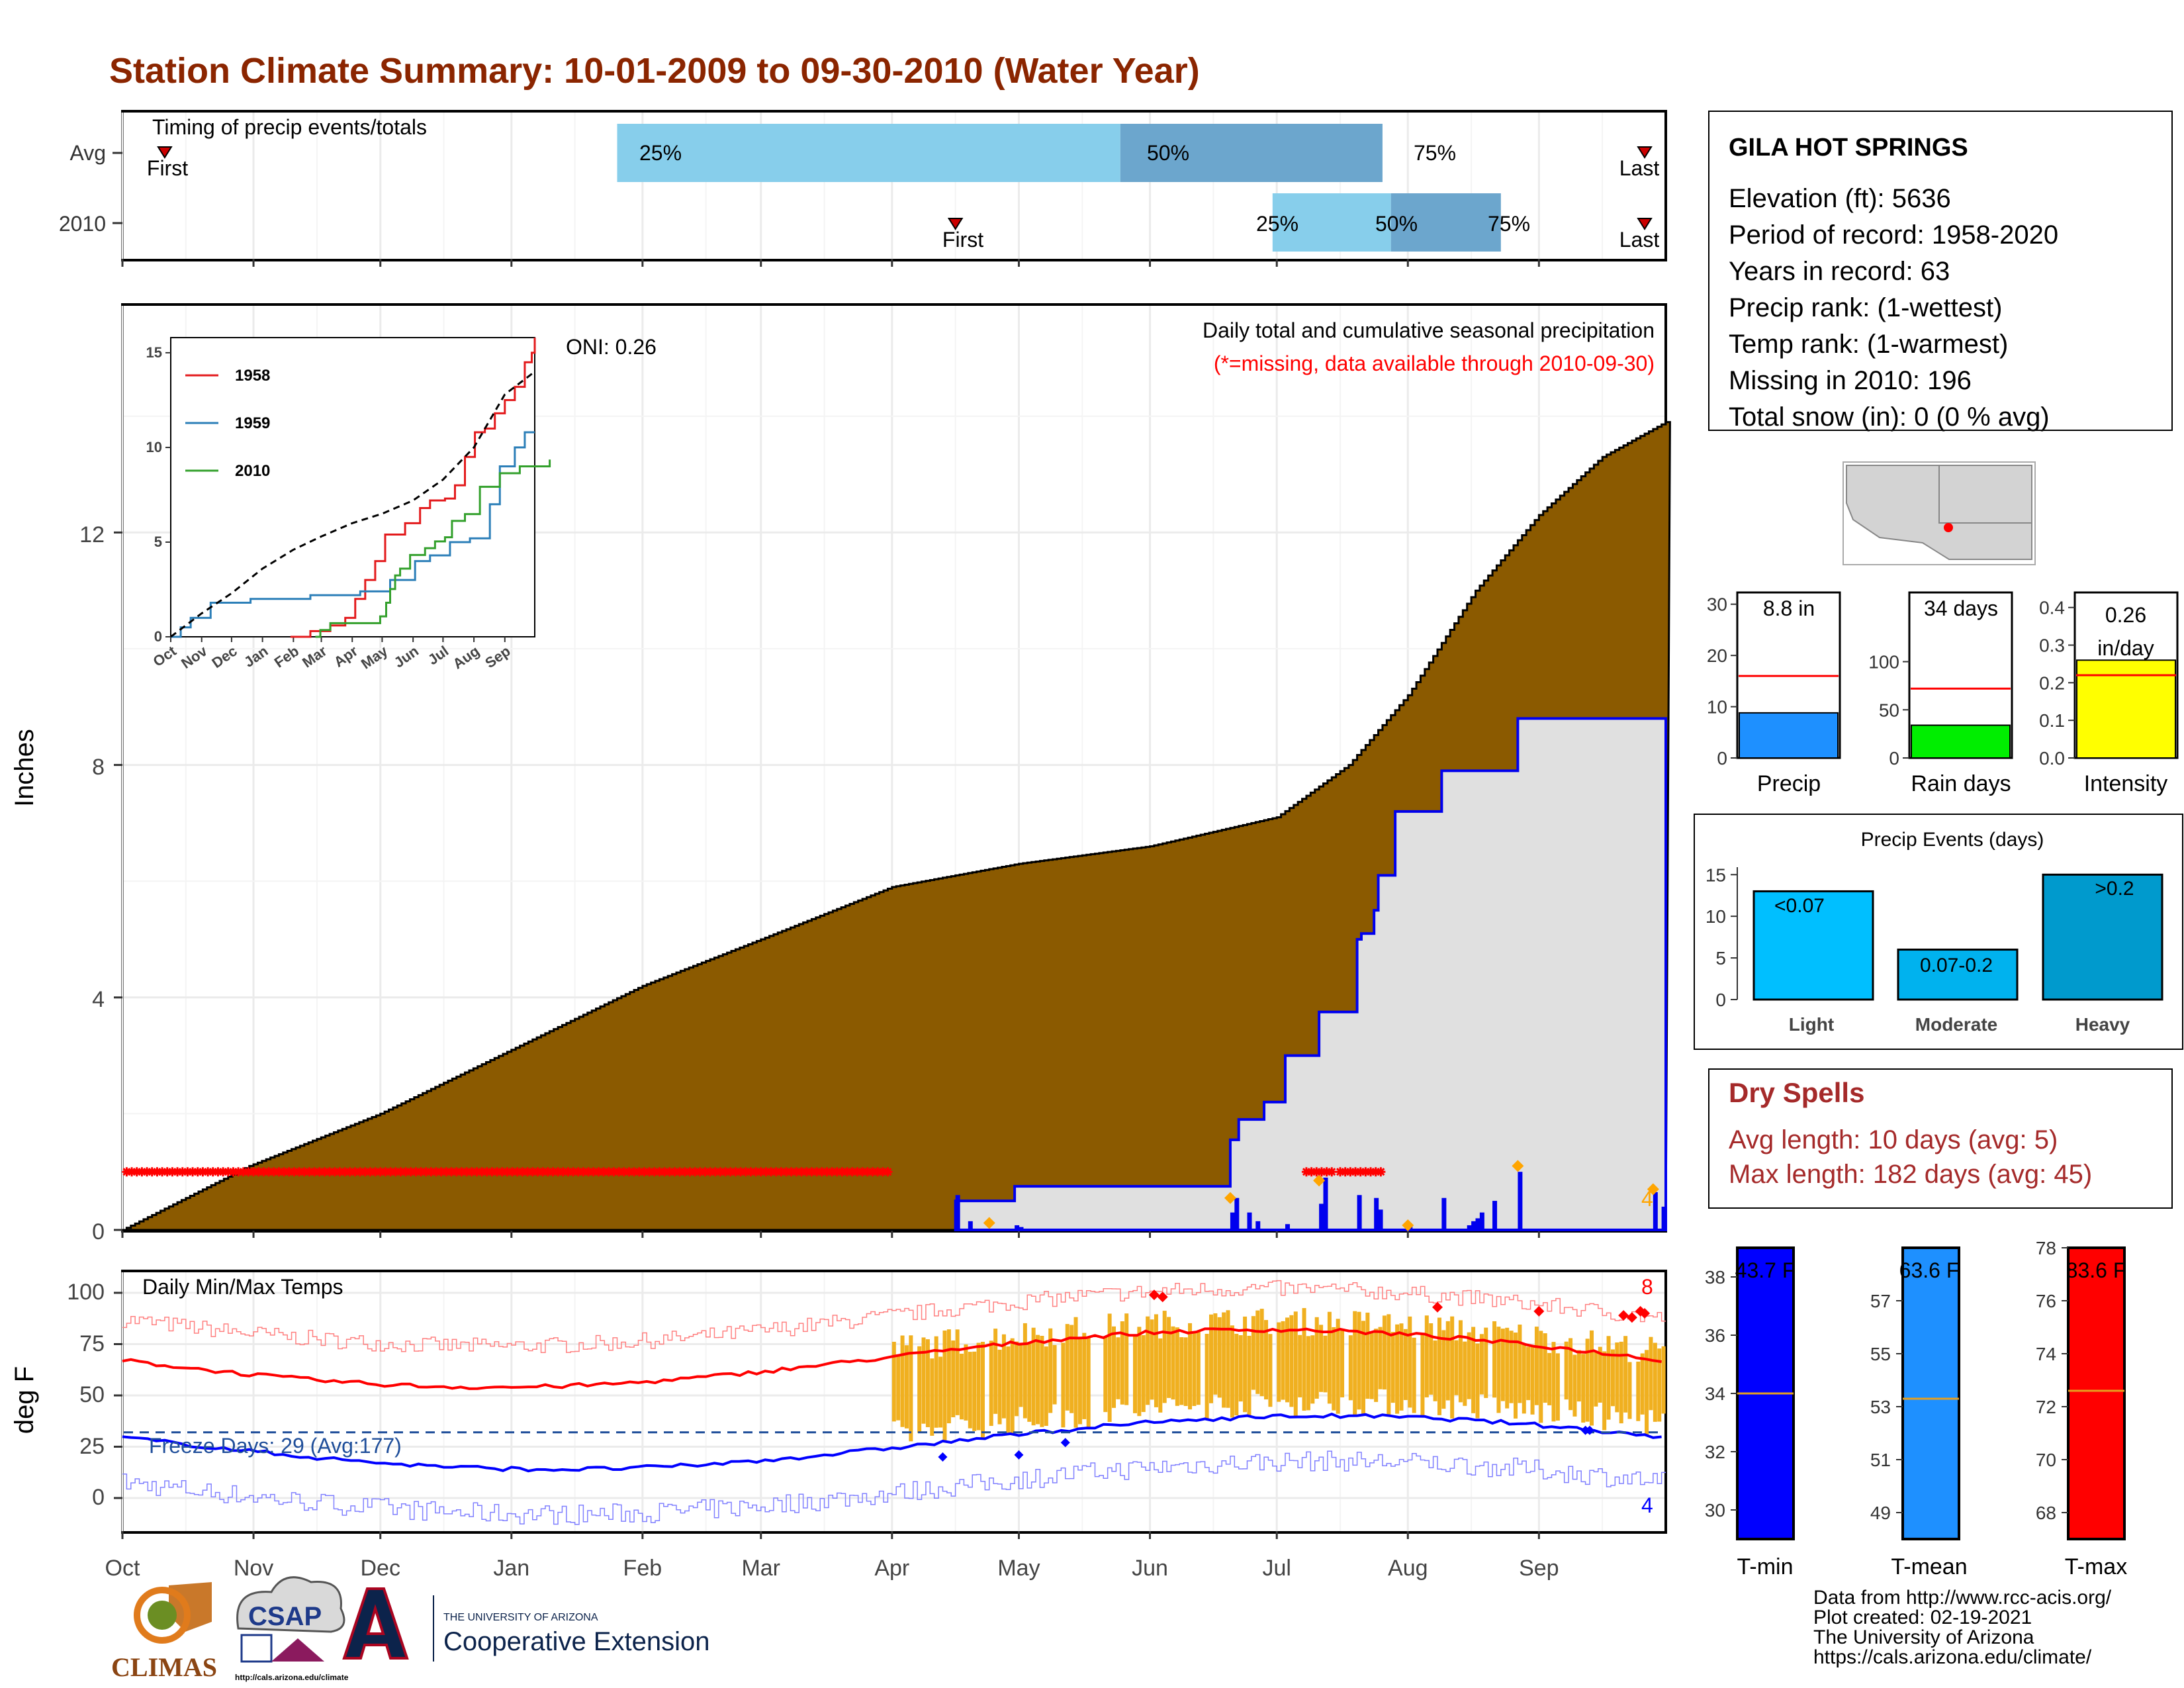 This screenshot has height=1688, width=2184. What do you see at coordinates (292, 1629) in the screenshot?
I see `csap-logo: CSAP http://cals.arizona.edu/climate` at bounding box center [292, 1629].